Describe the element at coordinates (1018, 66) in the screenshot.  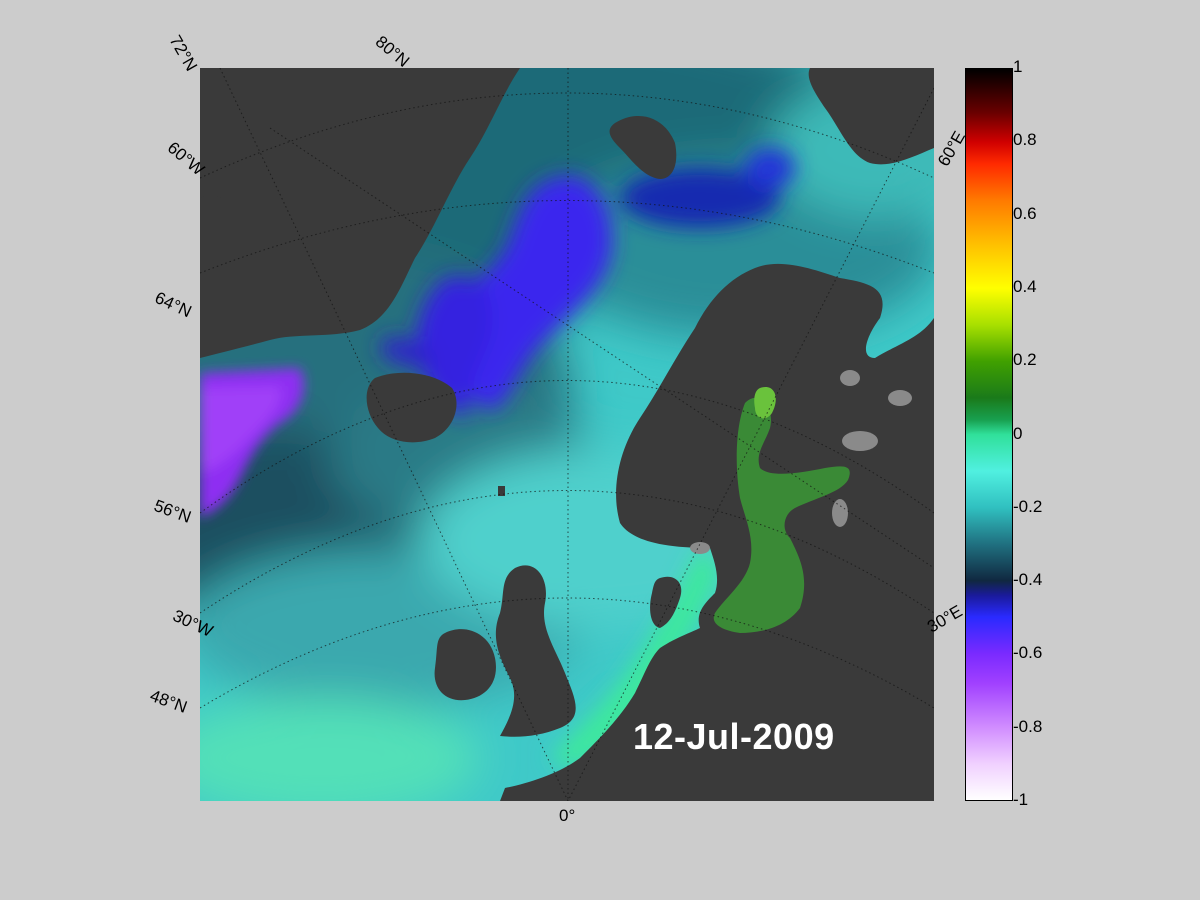
I see `colorbar-tick-label: 1` at that location.